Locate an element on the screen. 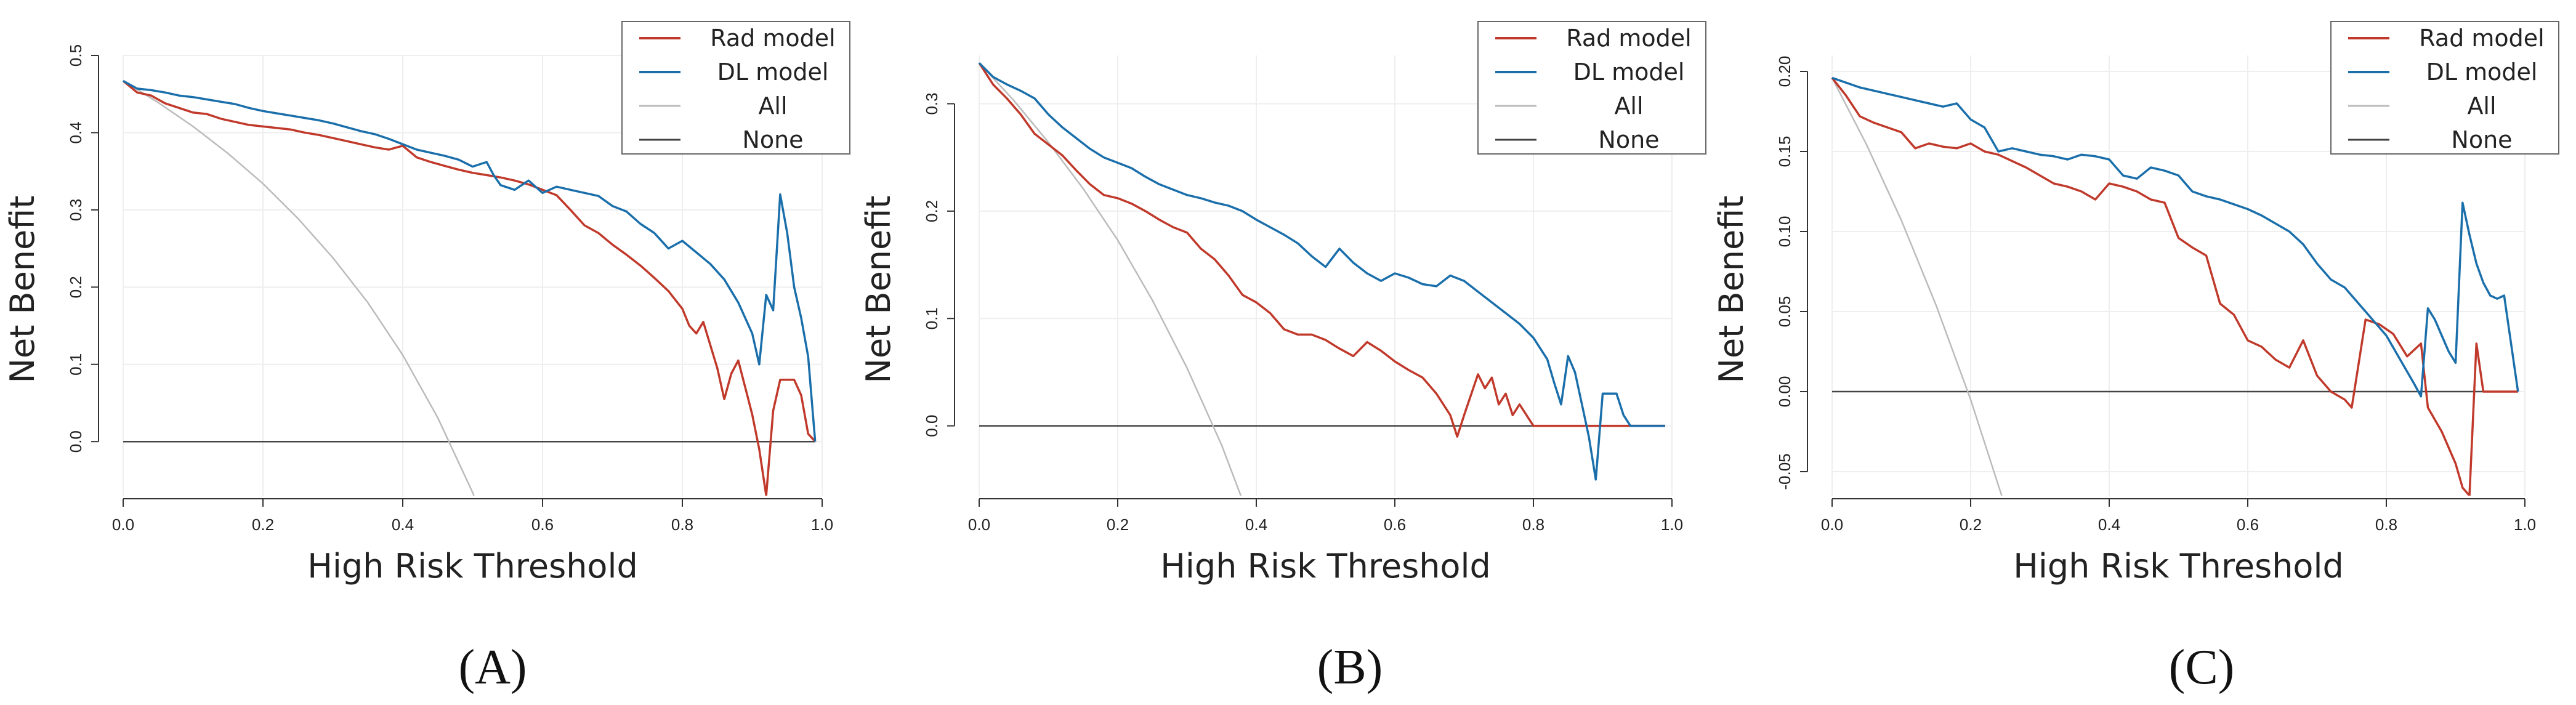  panel-label: (A) is located at coordinates (492, 667).